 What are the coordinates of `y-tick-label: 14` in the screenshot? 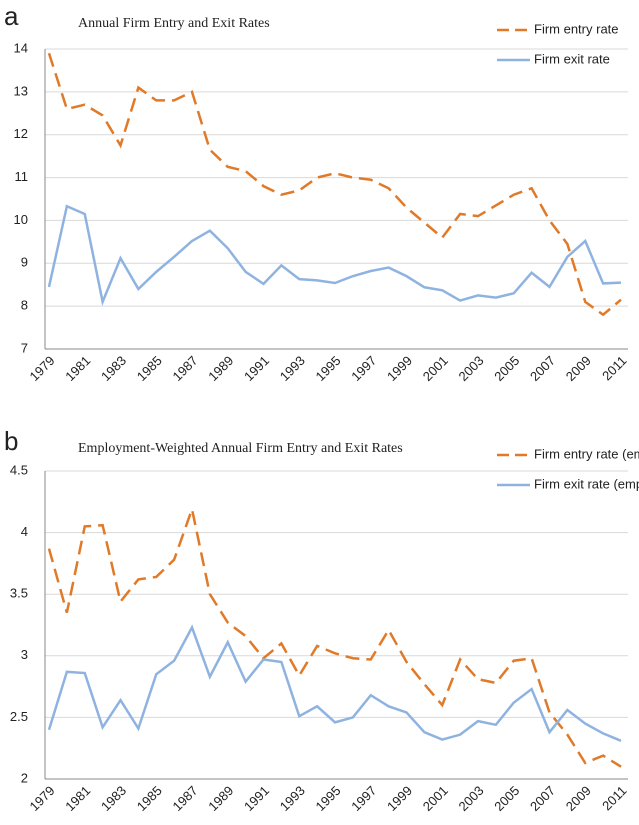 It's located at (21, 47).